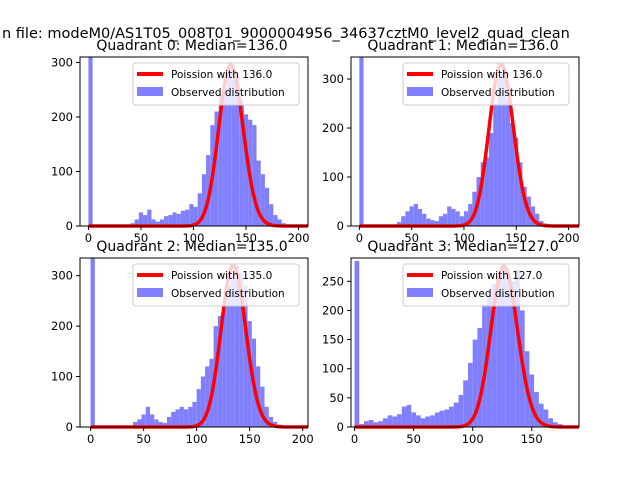 This screenshot has width=640, height=485. I want to click on legend-fit-label: Poission with 135.0, so click(221, 276).